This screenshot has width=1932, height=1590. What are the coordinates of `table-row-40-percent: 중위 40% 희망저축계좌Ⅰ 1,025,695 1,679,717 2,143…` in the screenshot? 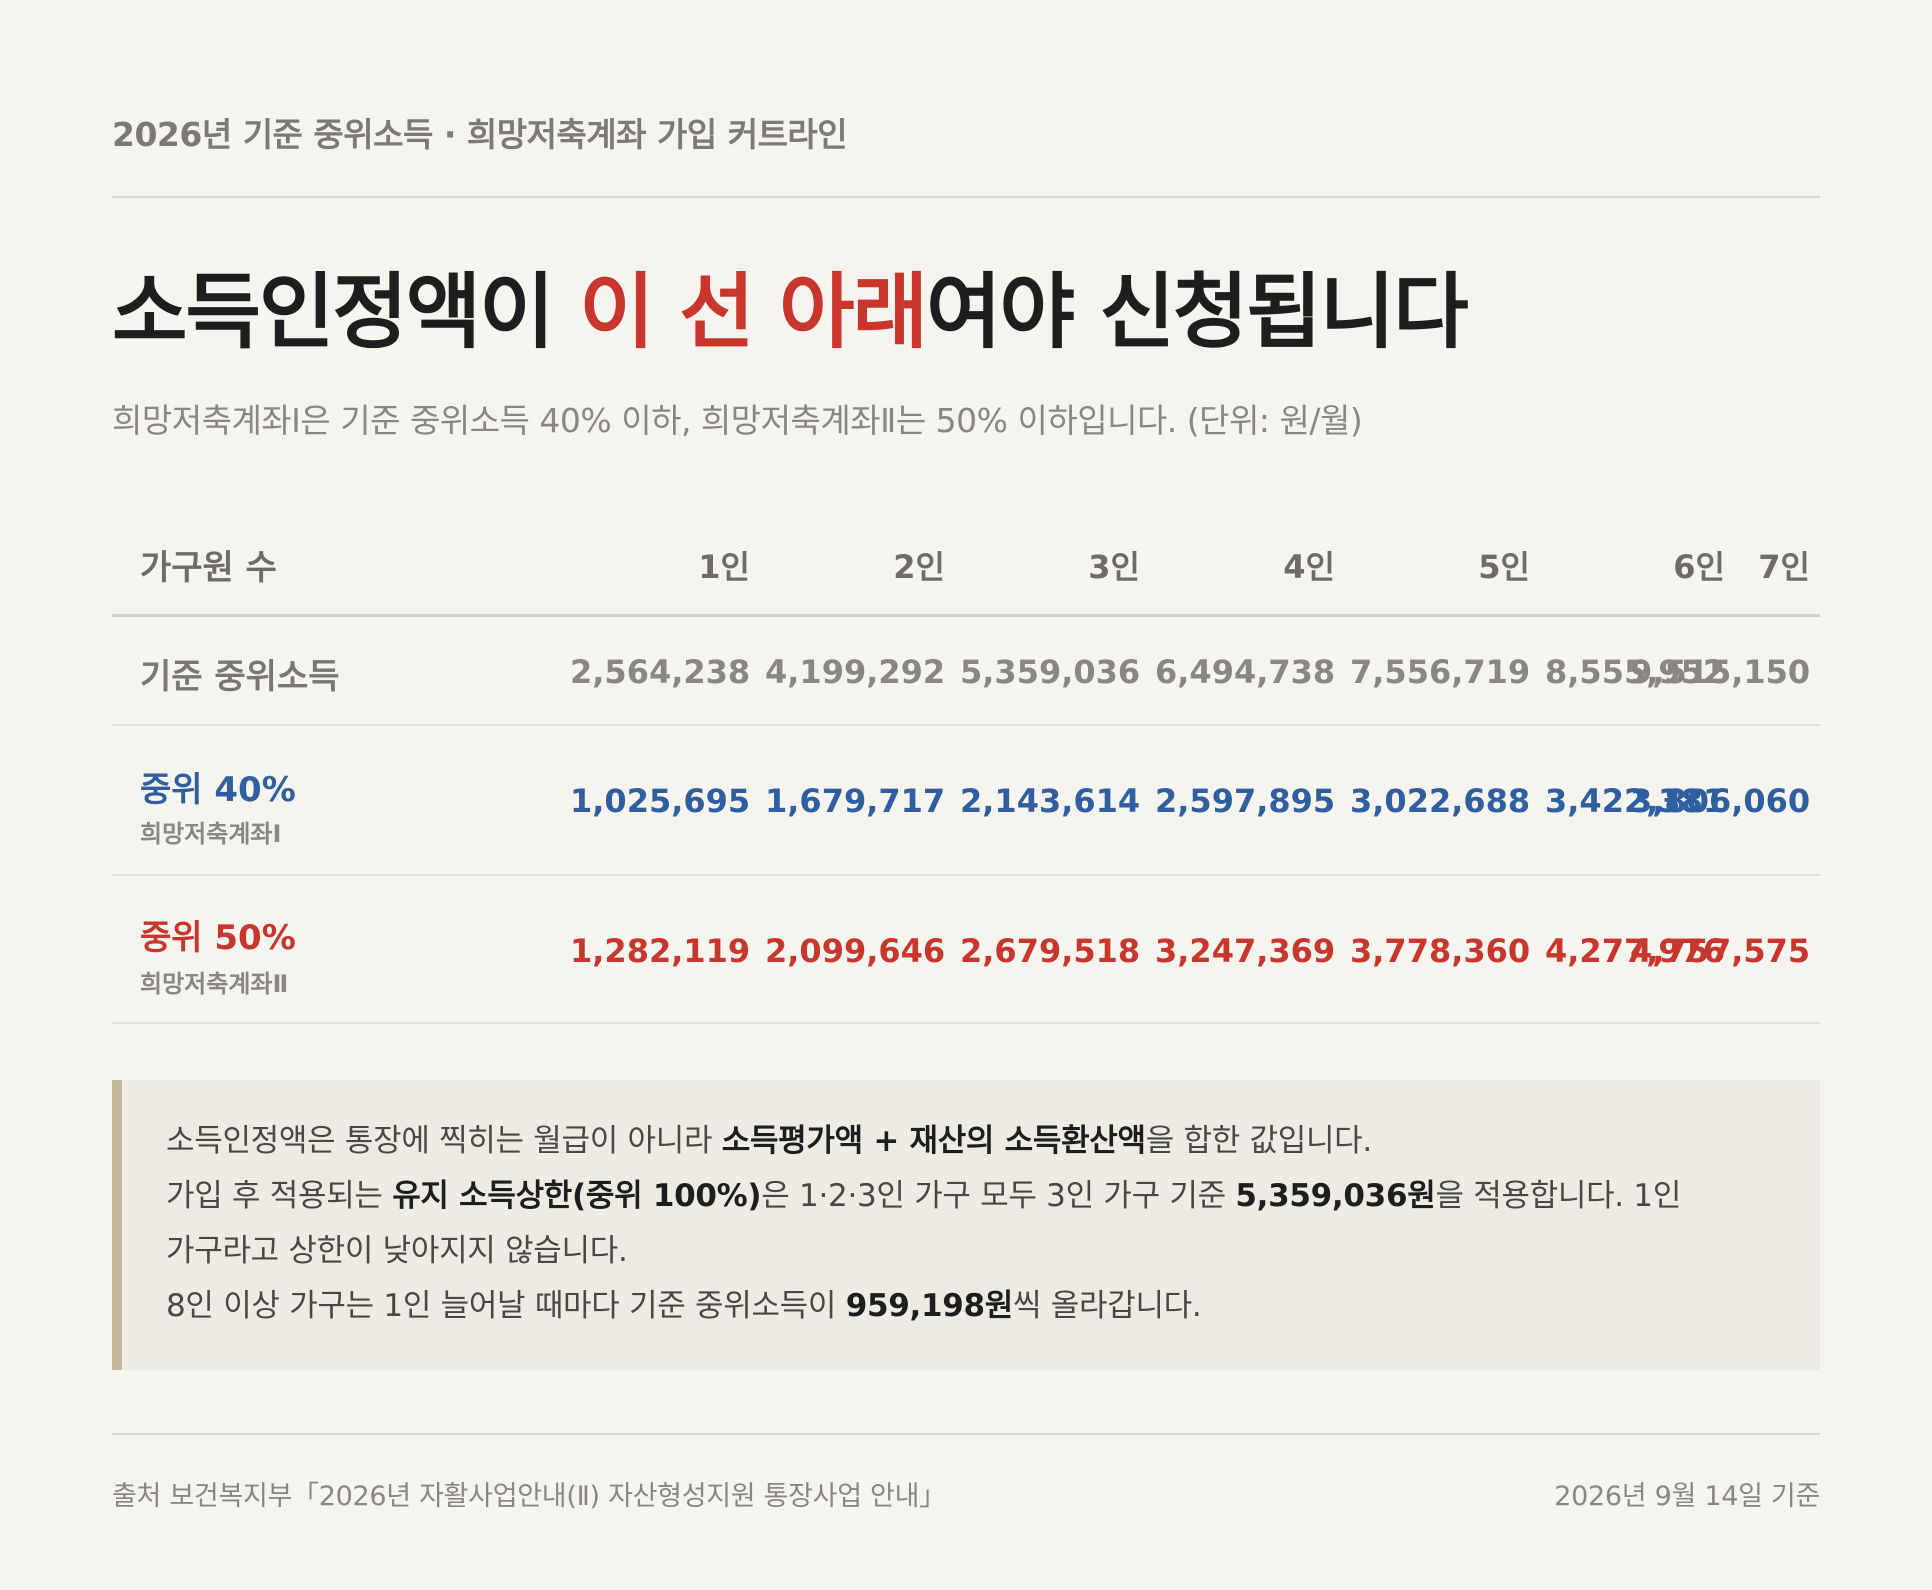 It's located at (966, 801).